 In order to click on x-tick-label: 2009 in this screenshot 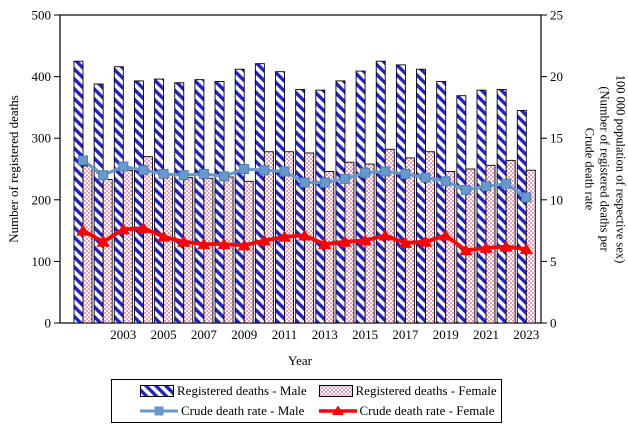, I will do `click(244, 334)`.